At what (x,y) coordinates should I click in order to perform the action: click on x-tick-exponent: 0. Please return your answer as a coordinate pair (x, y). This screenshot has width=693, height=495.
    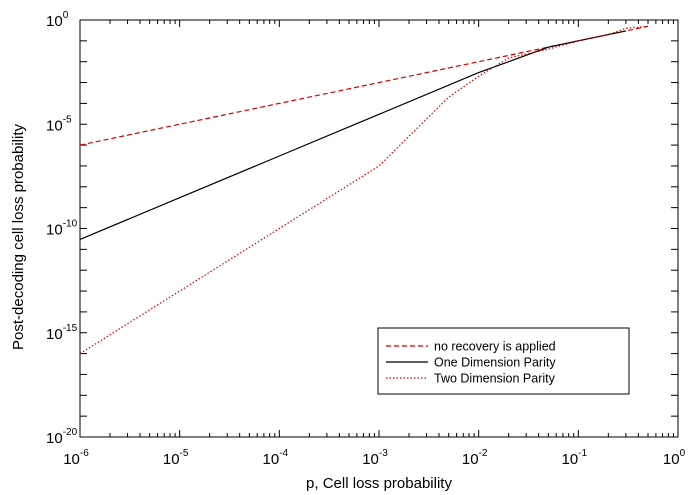
    Looking at the image, I should click on (683, 453).